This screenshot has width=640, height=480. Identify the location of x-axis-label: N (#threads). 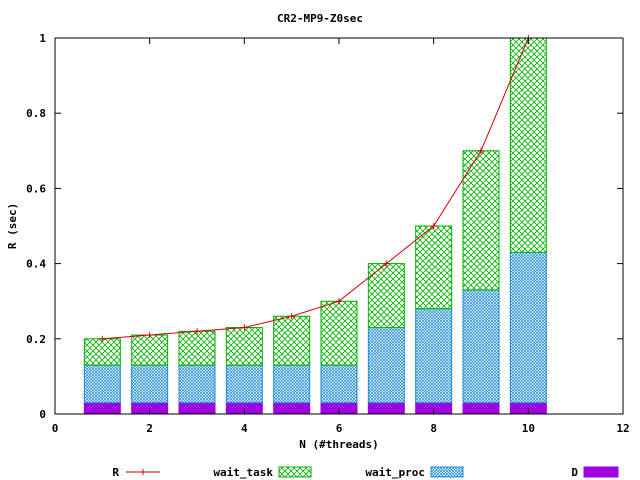
(338, 444).